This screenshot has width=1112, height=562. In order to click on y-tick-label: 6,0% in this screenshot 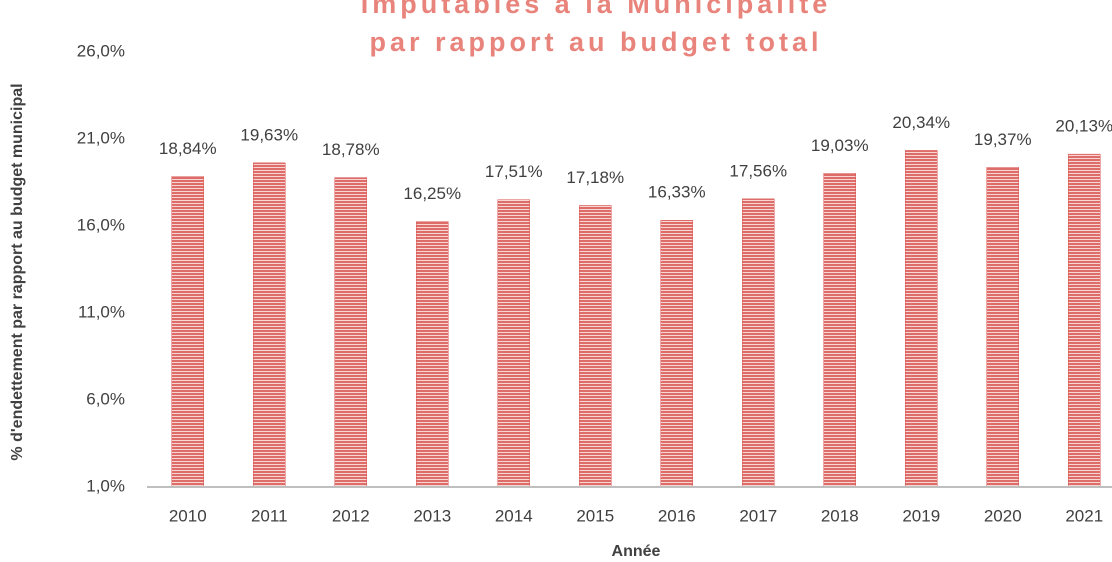, I will do `click(105, 398)`.